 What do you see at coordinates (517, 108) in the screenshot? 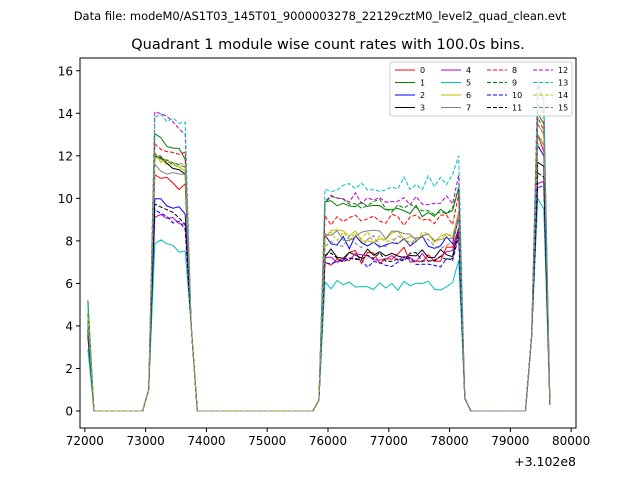
I see `legend-label-11: 11` at bounding box center [517, 108].